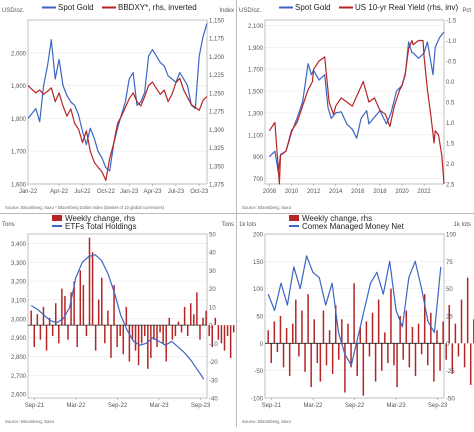 This screenshot has height=432, width=474. What do you see at coordinates (19, 339) in the screenshot?
I see `left-tick-label: 2,900` at bounding box center [19, 339].